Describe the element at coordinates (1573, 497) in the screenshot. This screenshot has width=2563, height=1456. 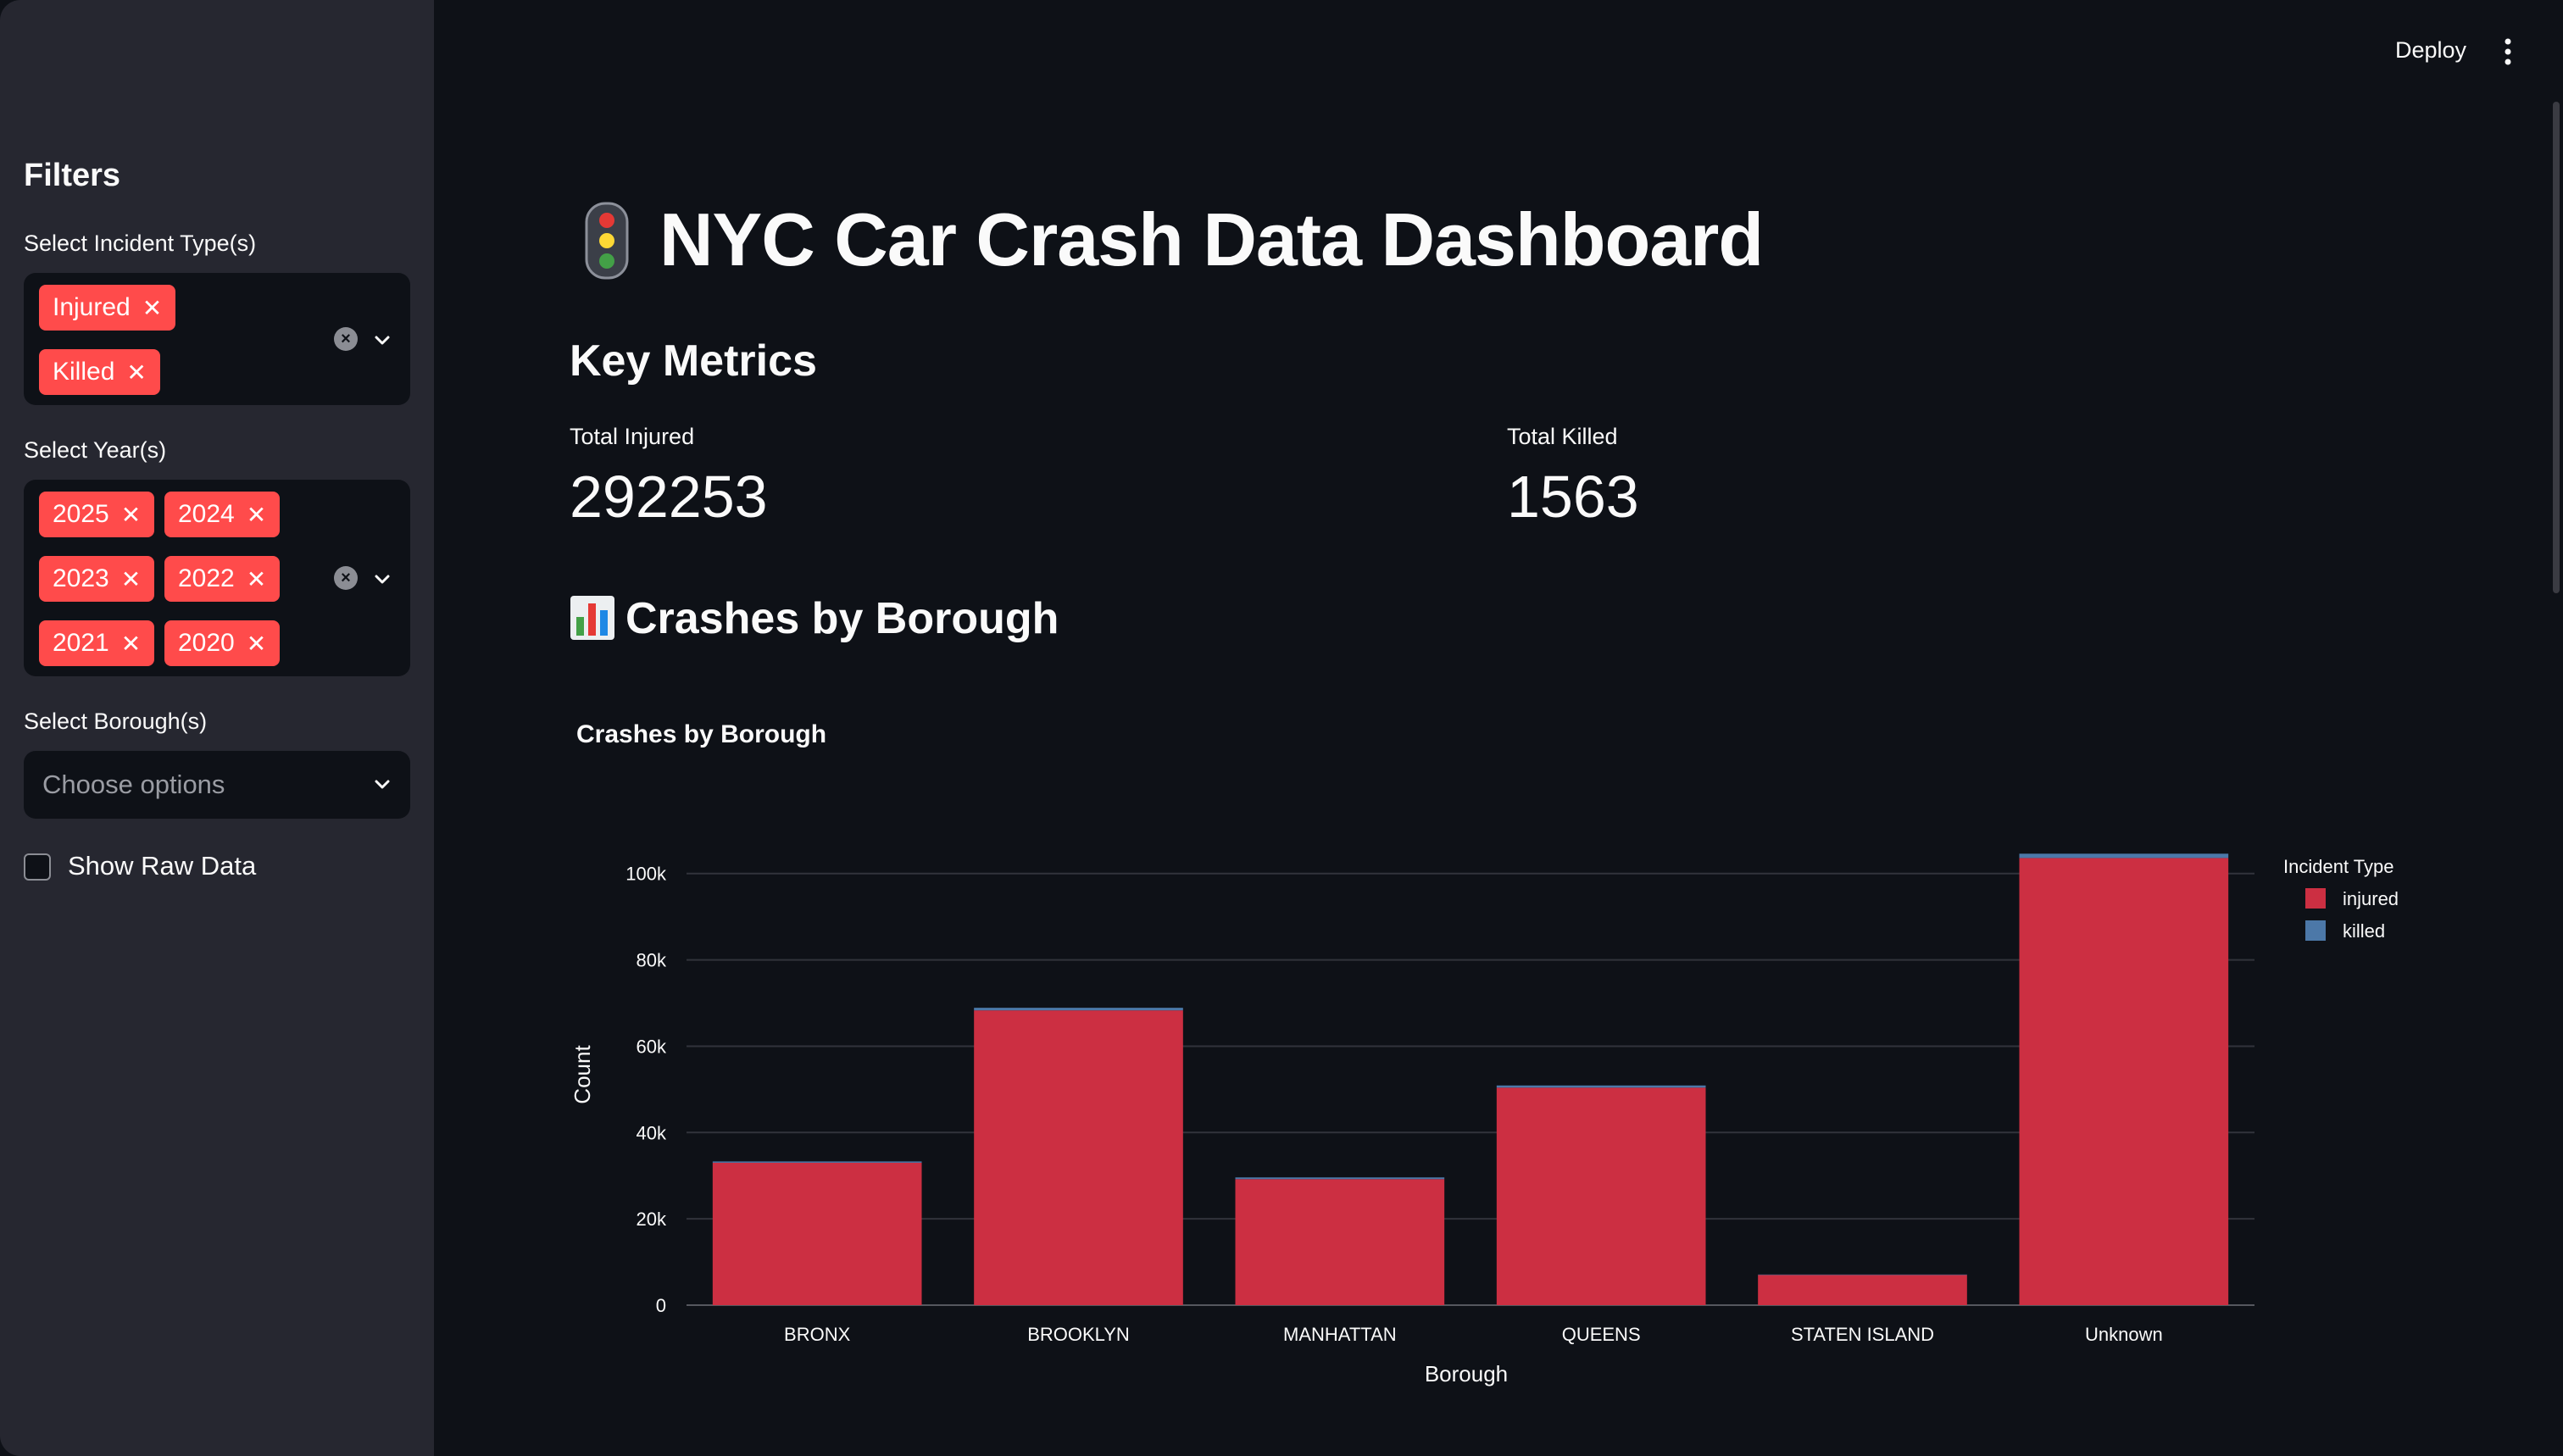
I see `metric-value-killed: 1563` at that location.